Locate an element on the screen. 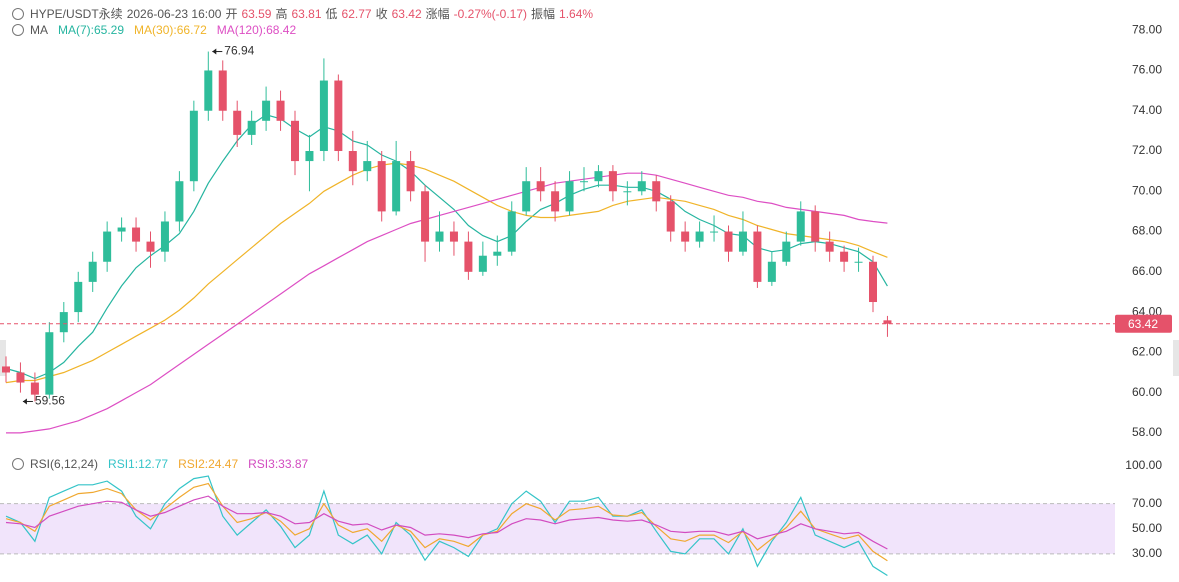 The width and height of the screenshot is (1179, 582). legend-item: MA(120):68.42 is located at coordinates (256, 30).